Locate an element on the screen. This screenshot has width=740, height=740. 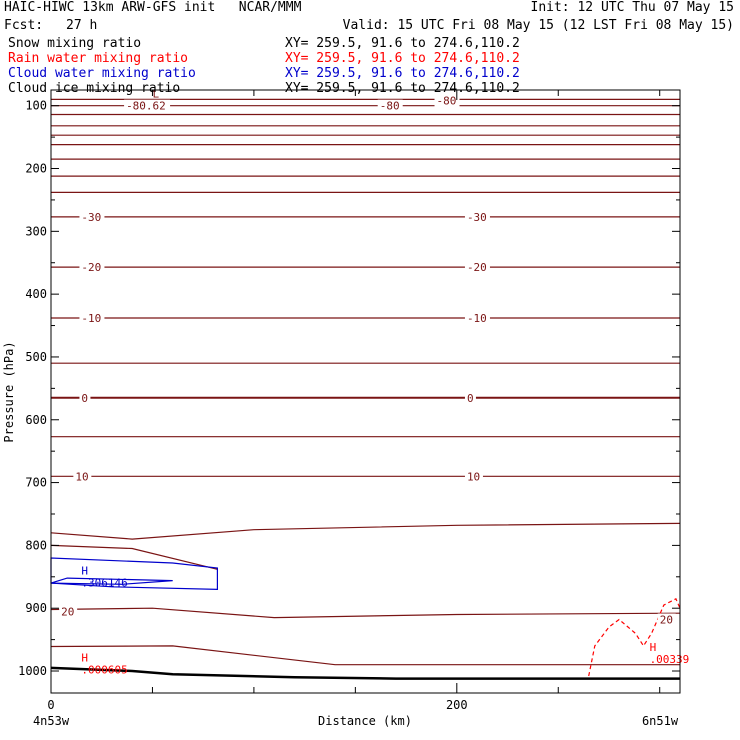
y-tick-label-100: 100 is located at coordinates (36, 106).